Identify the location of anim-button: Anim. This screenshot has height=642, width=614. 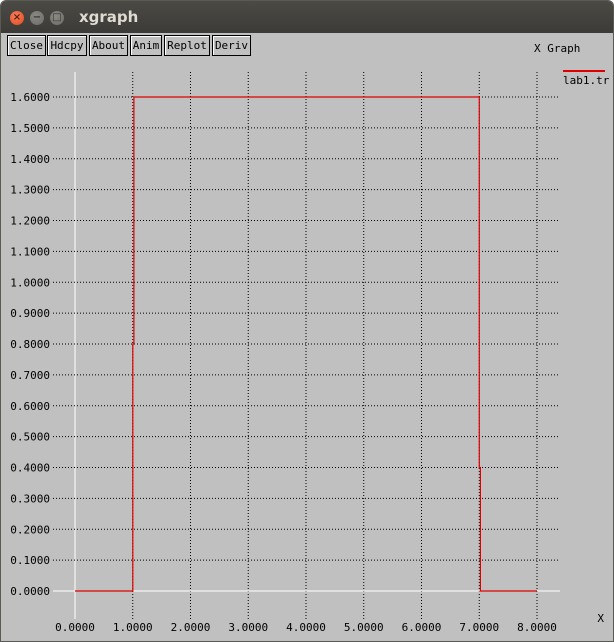
(146, 45).